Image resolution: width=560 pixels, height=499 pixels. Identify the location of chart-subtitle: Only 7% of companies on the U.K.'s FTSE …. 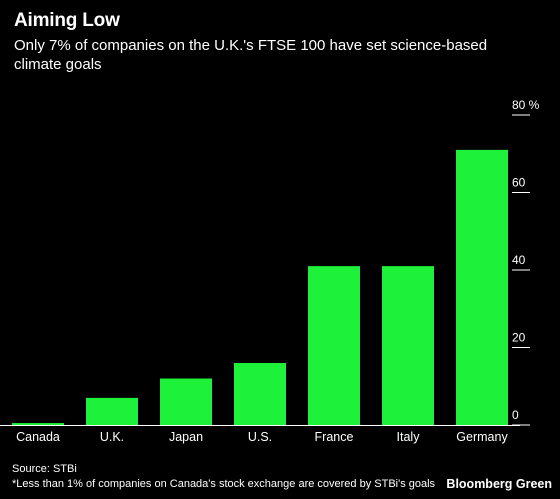
(251, 55).